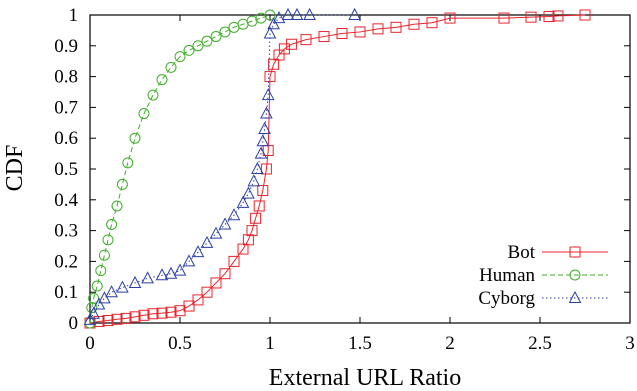  I want to click on y-tick-label: 0.2, so click(66, 261).